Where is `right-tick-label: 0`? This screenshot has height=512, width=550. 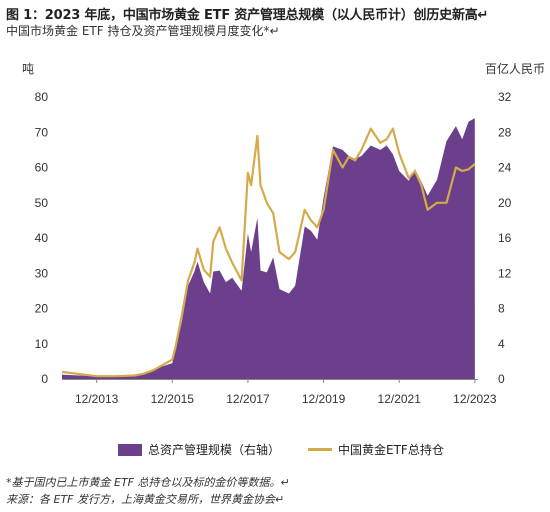
right-tick-label: 0 is located at coordinates (501, 379).